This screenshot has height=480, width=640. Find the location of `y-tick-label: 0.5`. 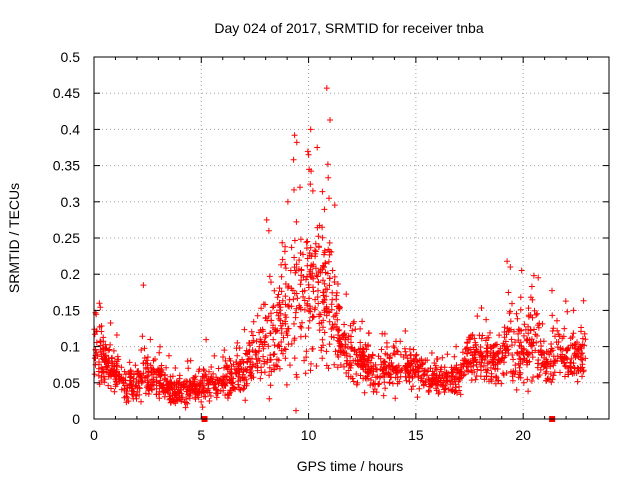

y-tick-label: 0.5 is located at coordinates (71, 57).